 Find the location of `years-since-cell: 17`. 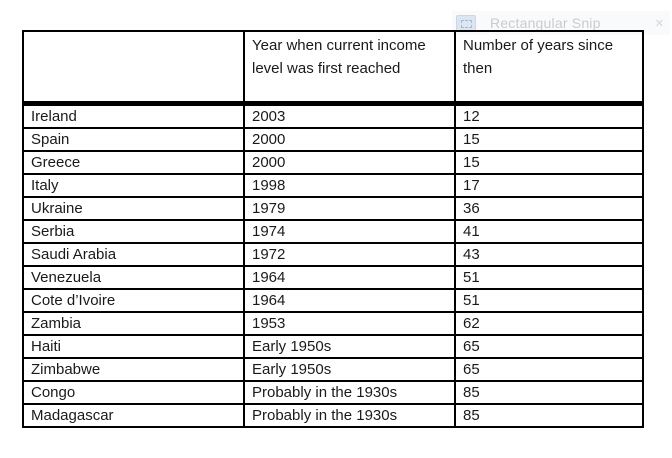

years-since-cell: 17 is located at coordinates (549, 185).